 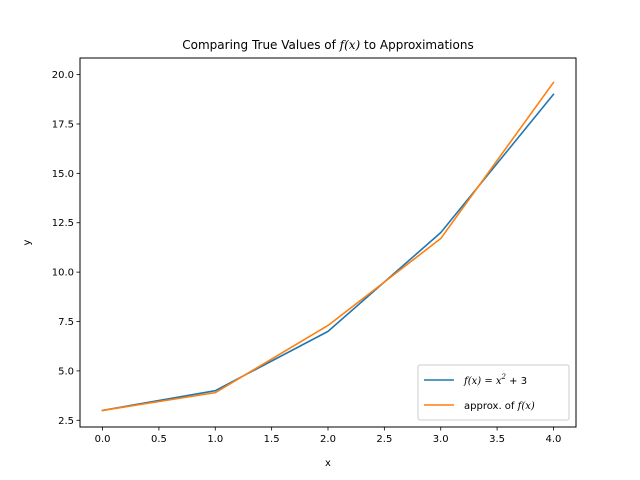 What do you see at coordinates (350, 45) in the screenshot?
I see `chart-title-math: f(x)` at bounding box center [350, 45].